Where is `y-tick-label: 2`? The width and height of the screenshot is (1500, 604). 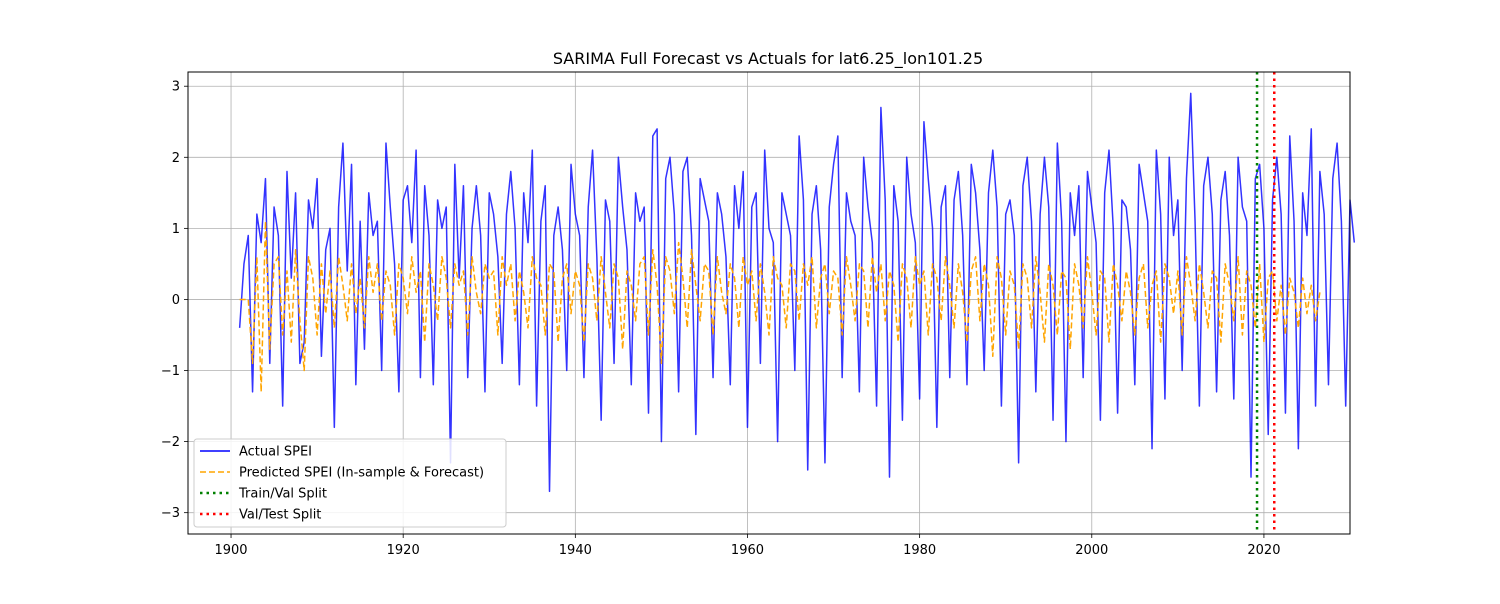
y-tick-label: 2 is located at coordinates (176, 158).